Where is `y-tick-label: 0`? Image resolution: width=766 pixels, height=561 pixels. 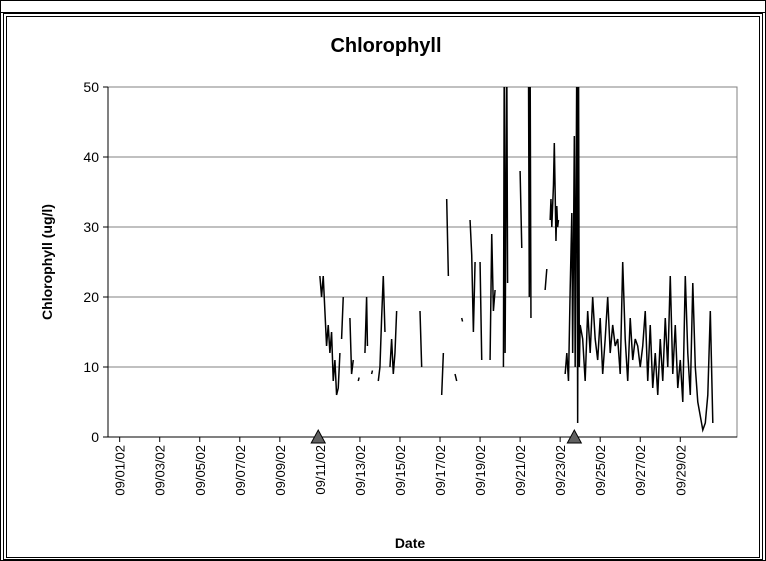
y-tick-label: 0 is located at coordinates (95, 437).